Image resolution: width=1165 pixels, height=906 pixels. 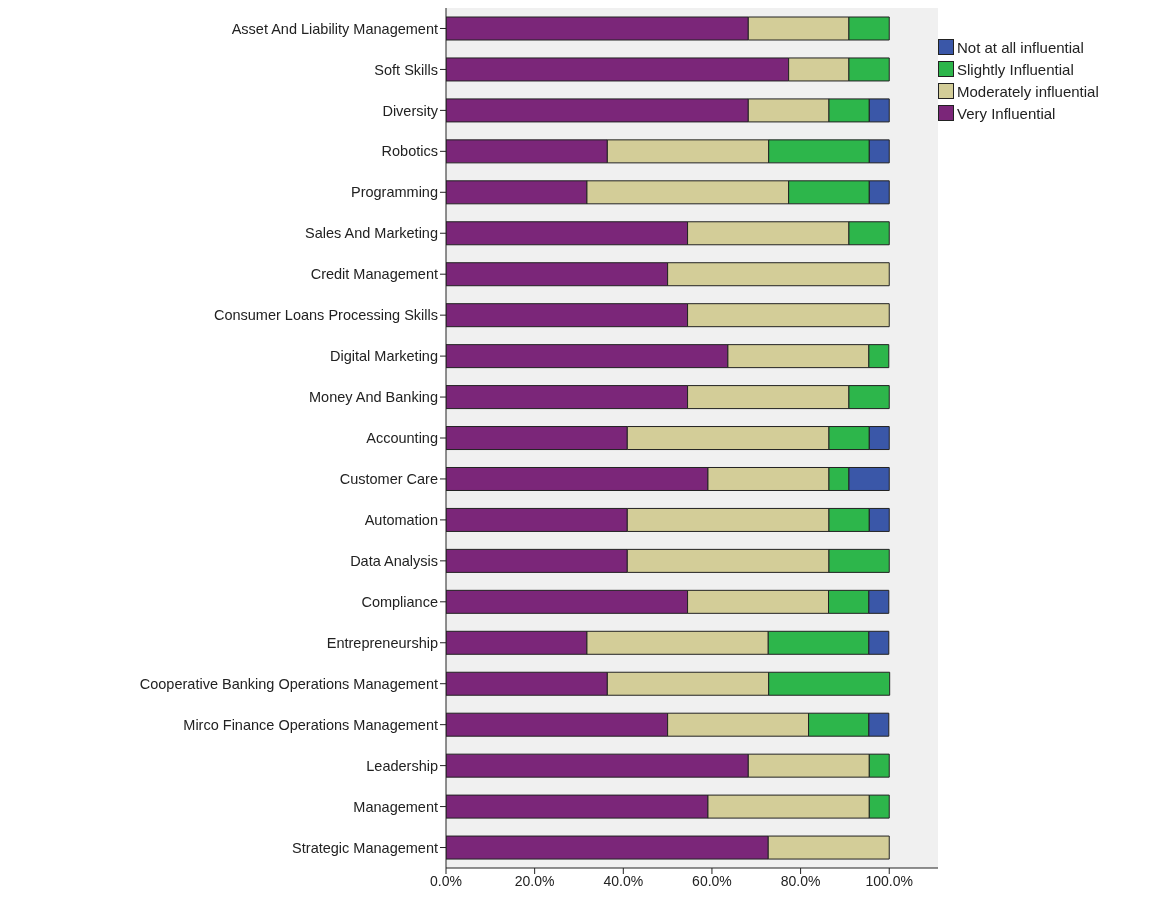 I want to click on legend-label: Not at all influential, so click(x=1020, y=47).